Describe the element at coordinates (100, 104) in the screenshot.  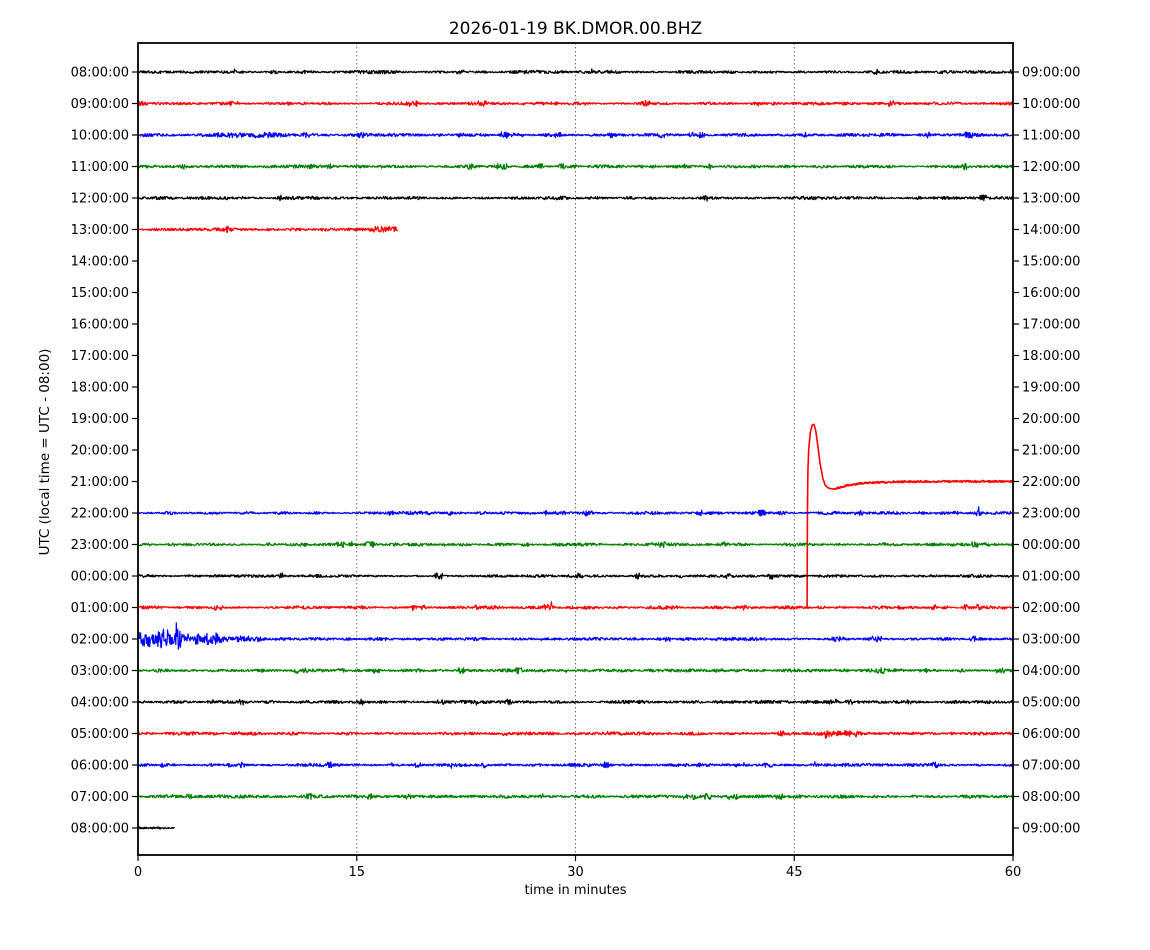
I see `left-tick-label-09:00:00: 09:00:00` at that location.